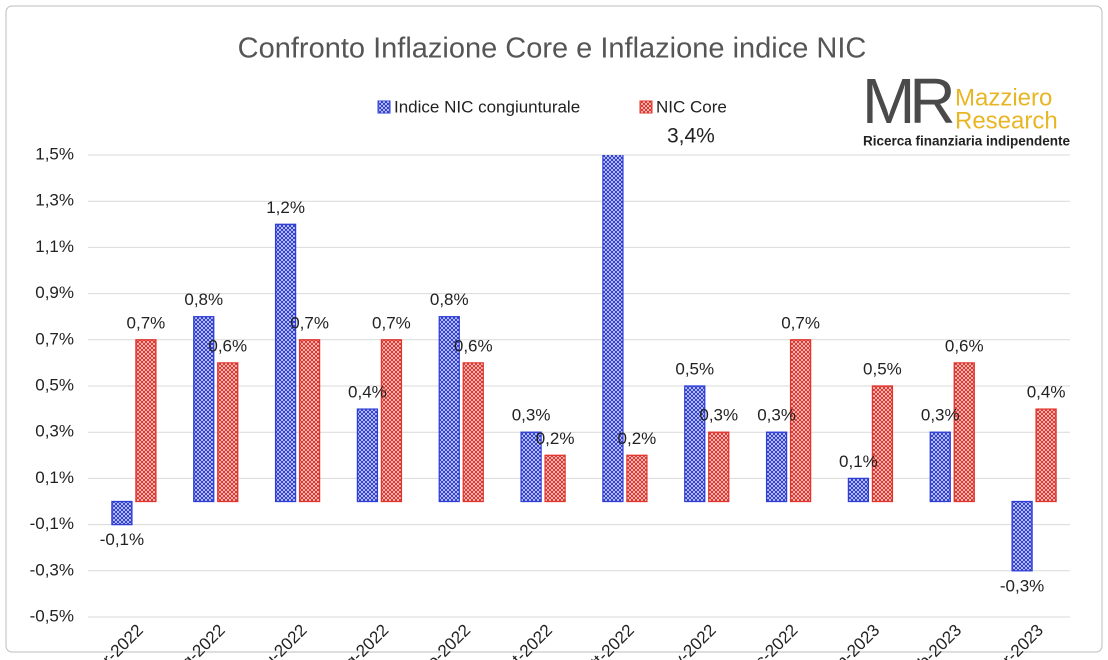  I want to click on y-tick-label: -0,5%, so click(52, 615).